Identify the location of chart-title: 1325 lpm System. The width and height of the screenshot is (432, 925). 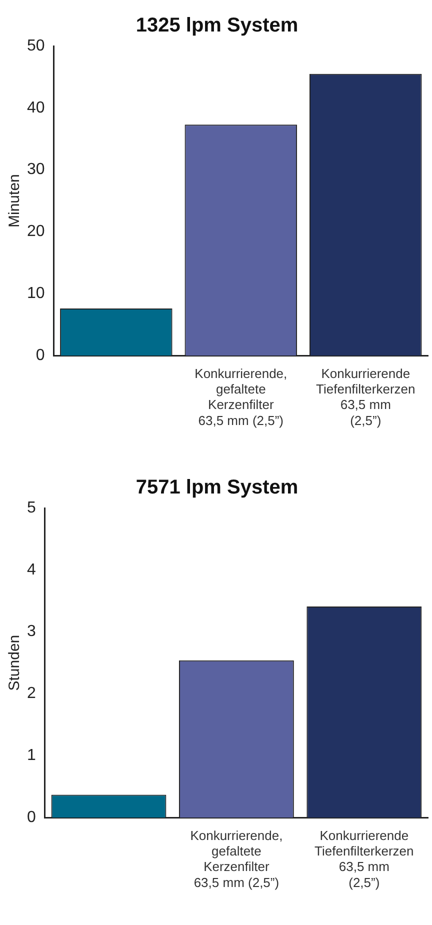
(217, 25).